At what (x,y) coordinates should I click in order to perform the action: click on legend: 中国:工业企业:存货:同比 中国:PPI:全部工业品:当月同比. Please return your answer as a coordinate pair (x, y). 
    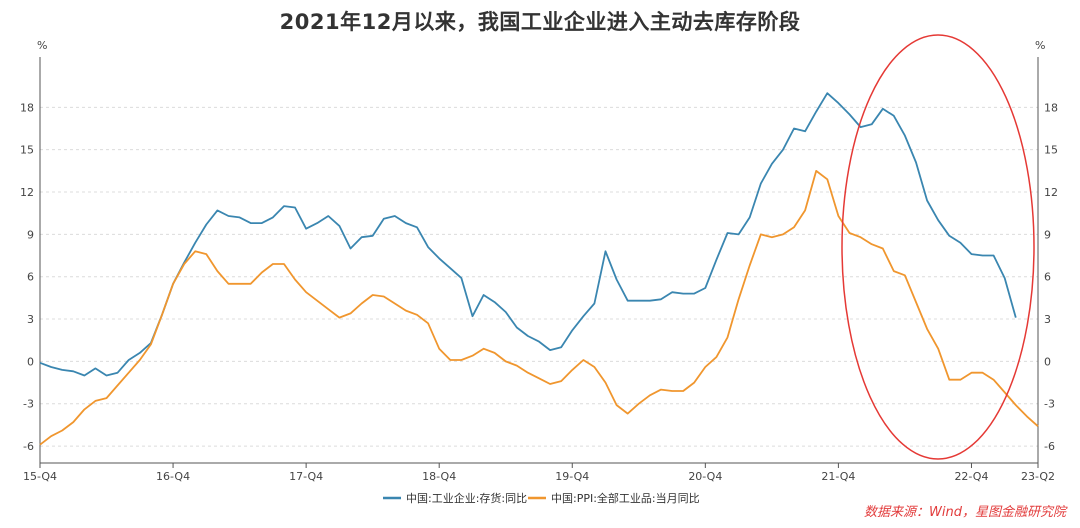
    Looking at the image, I should click on (541, 498).